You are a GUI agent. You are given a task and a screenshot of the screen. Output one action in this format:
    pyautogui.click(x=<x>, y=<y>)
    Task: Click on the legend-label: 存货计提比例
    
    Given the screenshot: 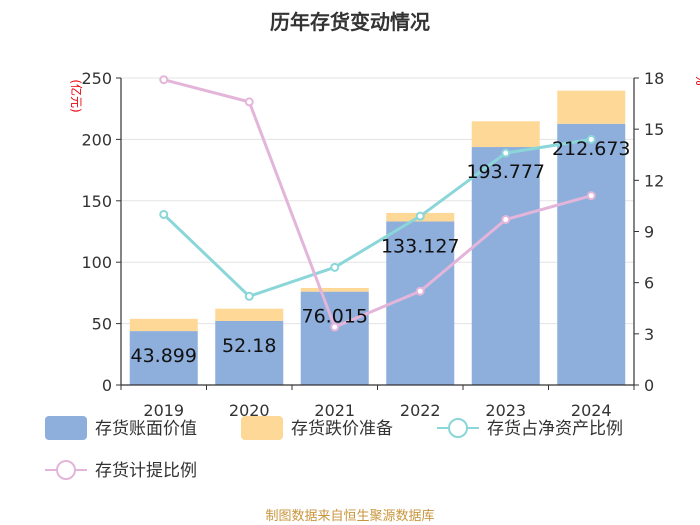 What is the action you would take?
    pyautogui.click(x=146, y=471)
    